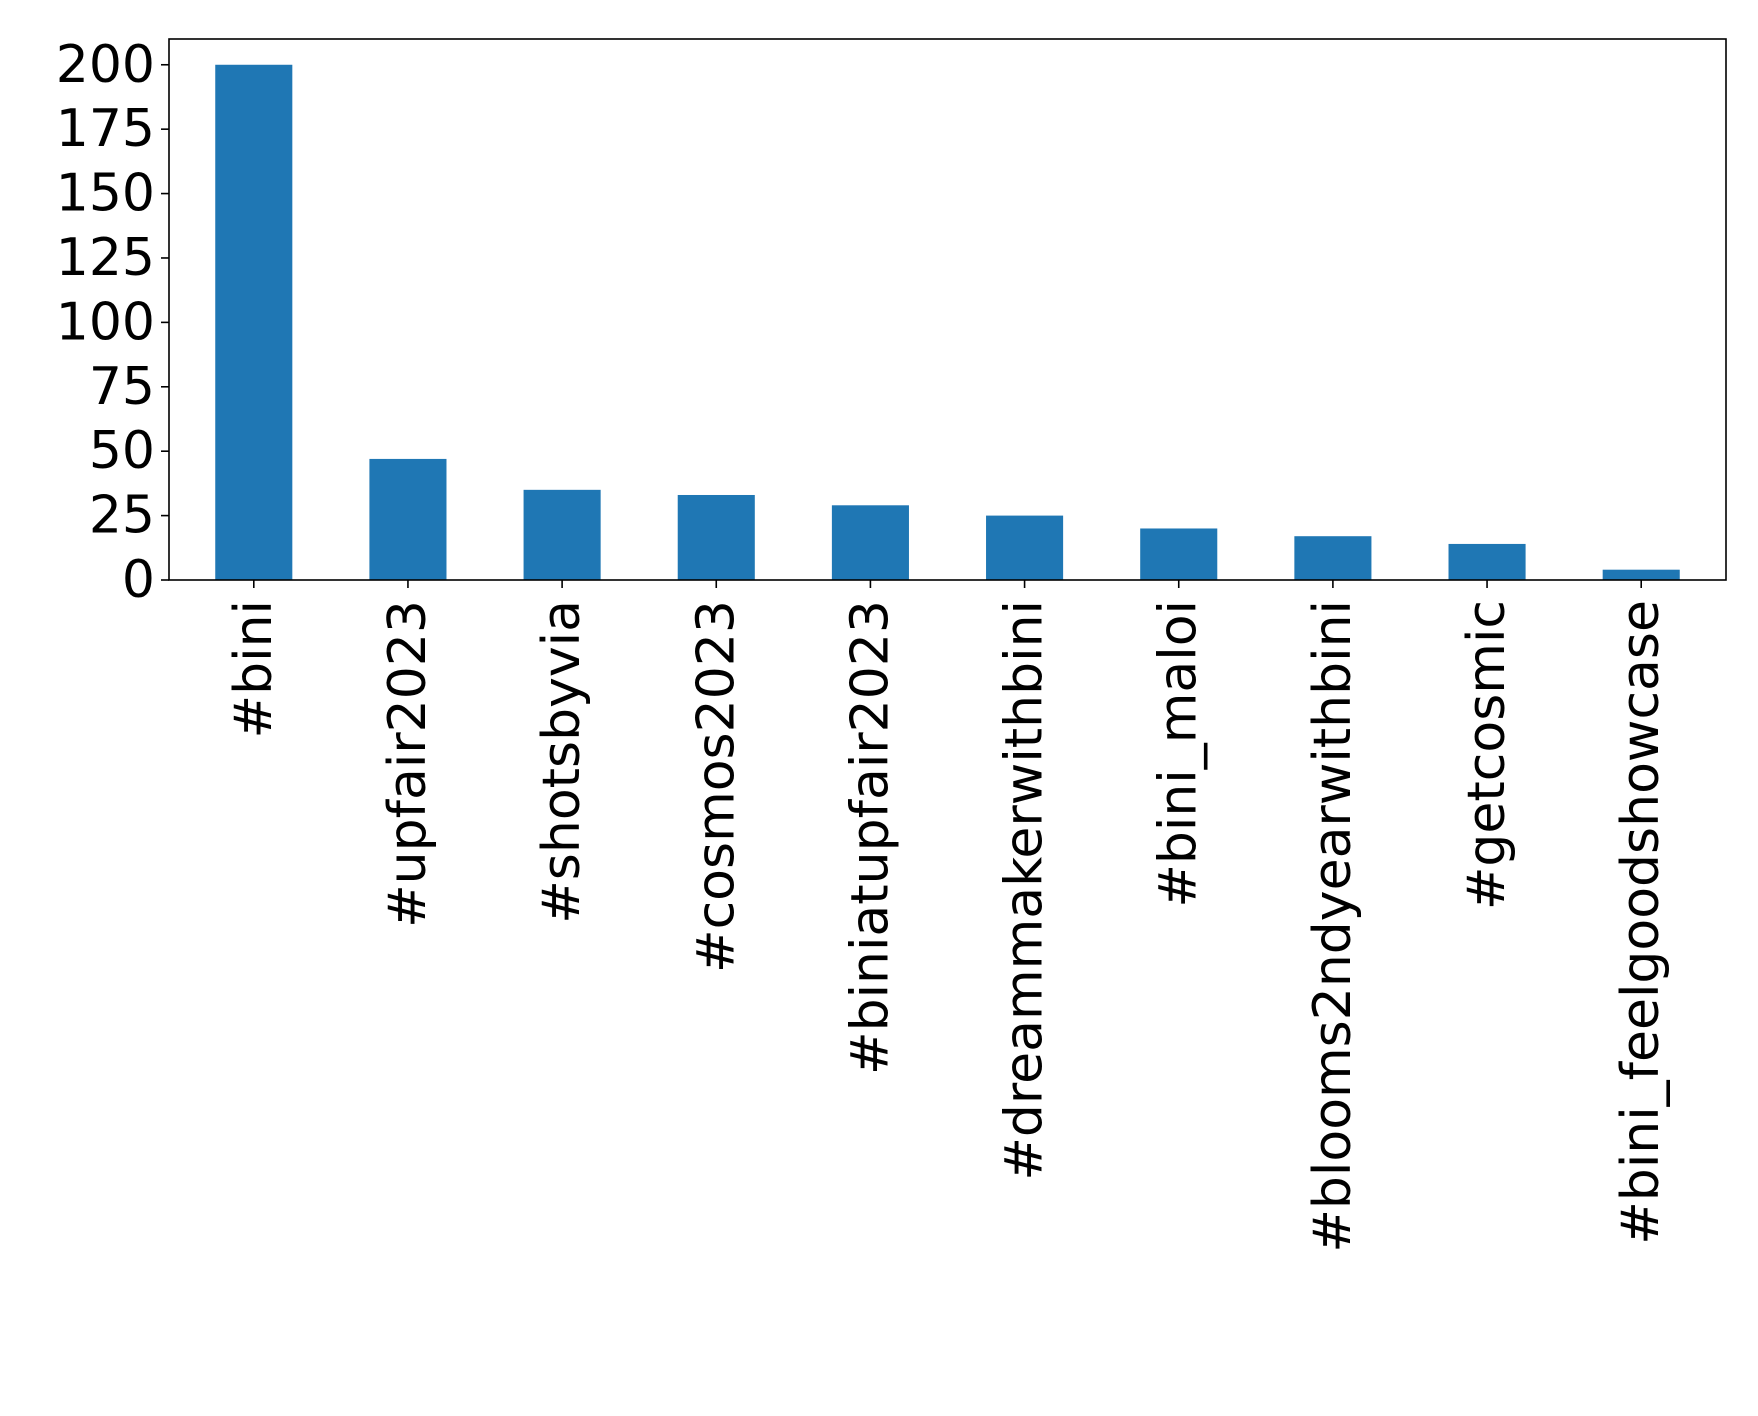  What do you see at coordinates (716, 786) in the screenshot?
I see `x-tick-label: #cosmos2023` at bounding box center [716, 786].